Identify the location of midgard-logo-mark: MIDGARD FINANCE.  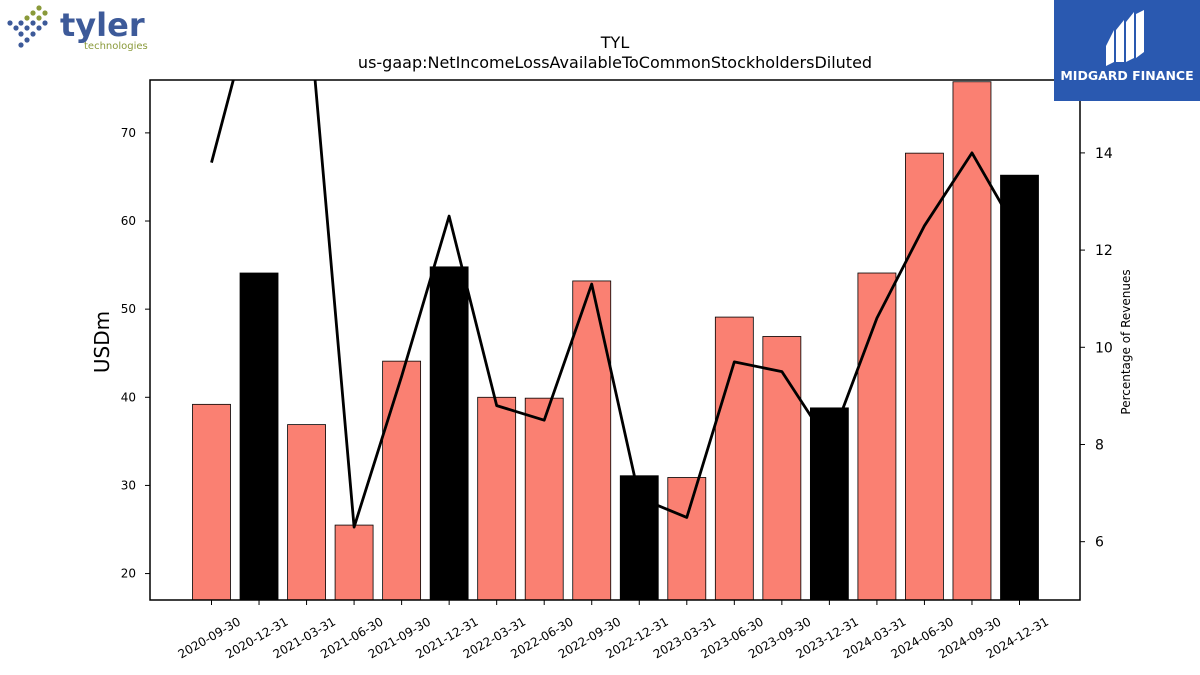
(1127, 46).